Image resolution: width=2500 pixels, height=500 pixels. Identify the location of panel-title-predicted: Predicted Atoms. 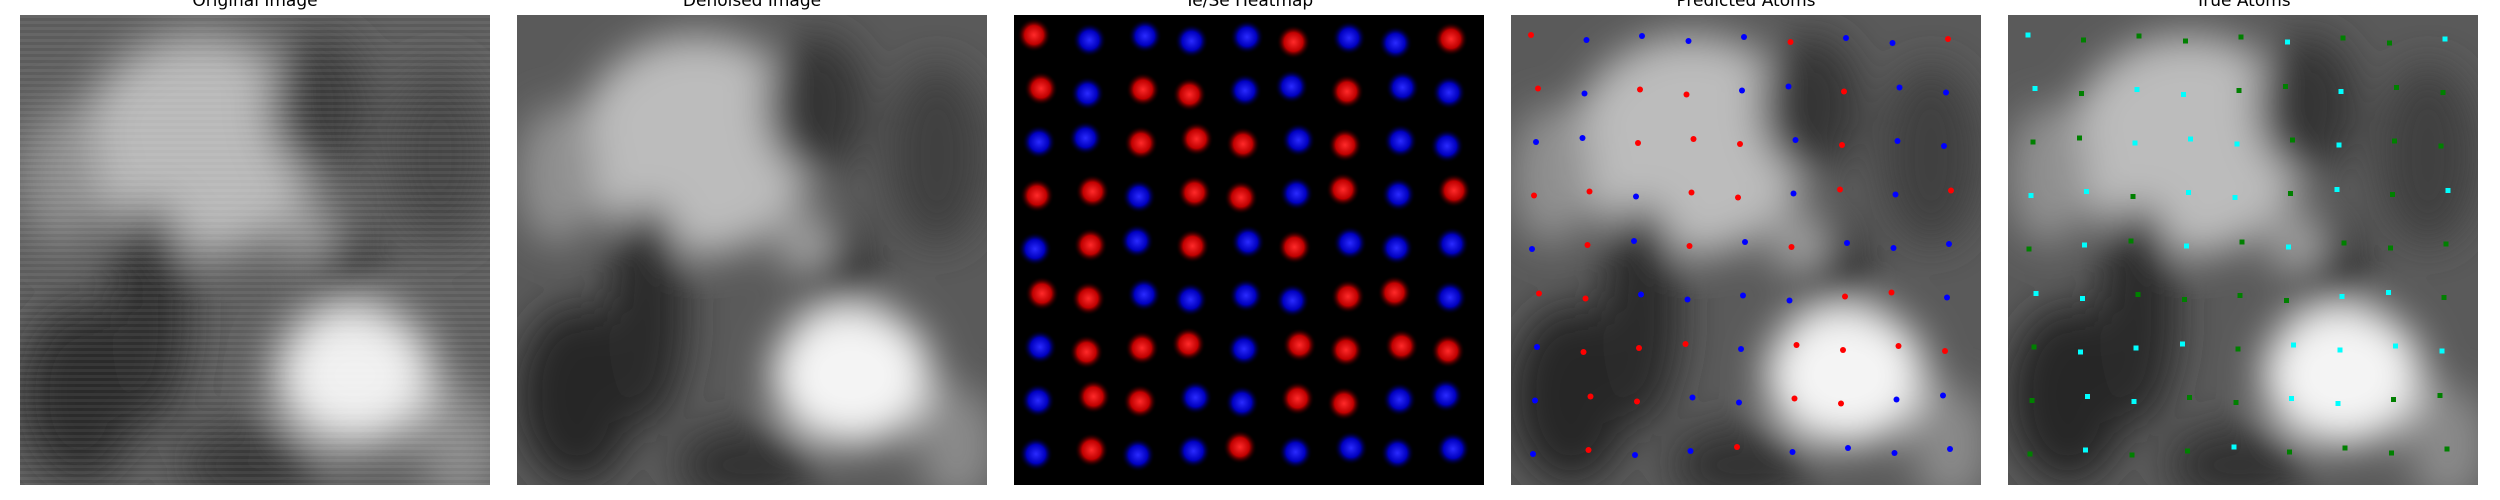
(1746, 5).